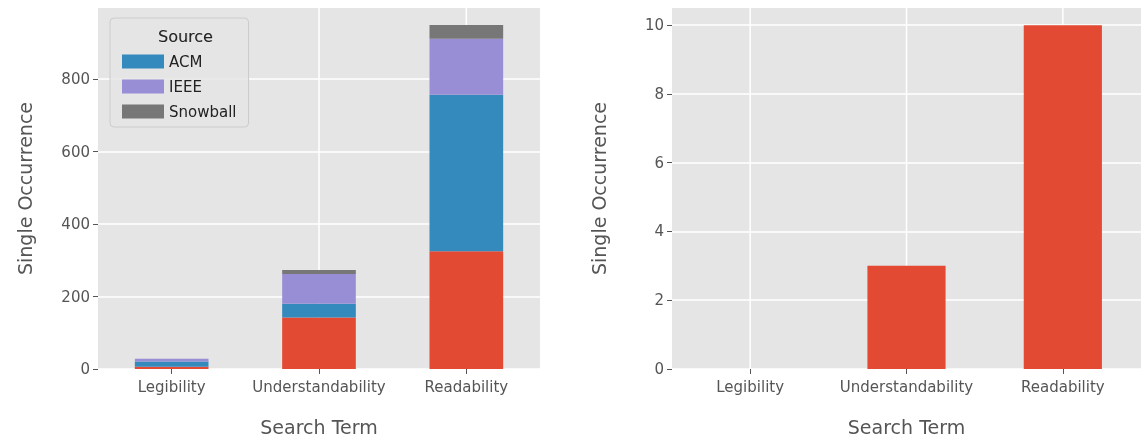  Describe the element at coordinates (75, 79) in the screenshot. I see `y-tick-label: 800` at that location.